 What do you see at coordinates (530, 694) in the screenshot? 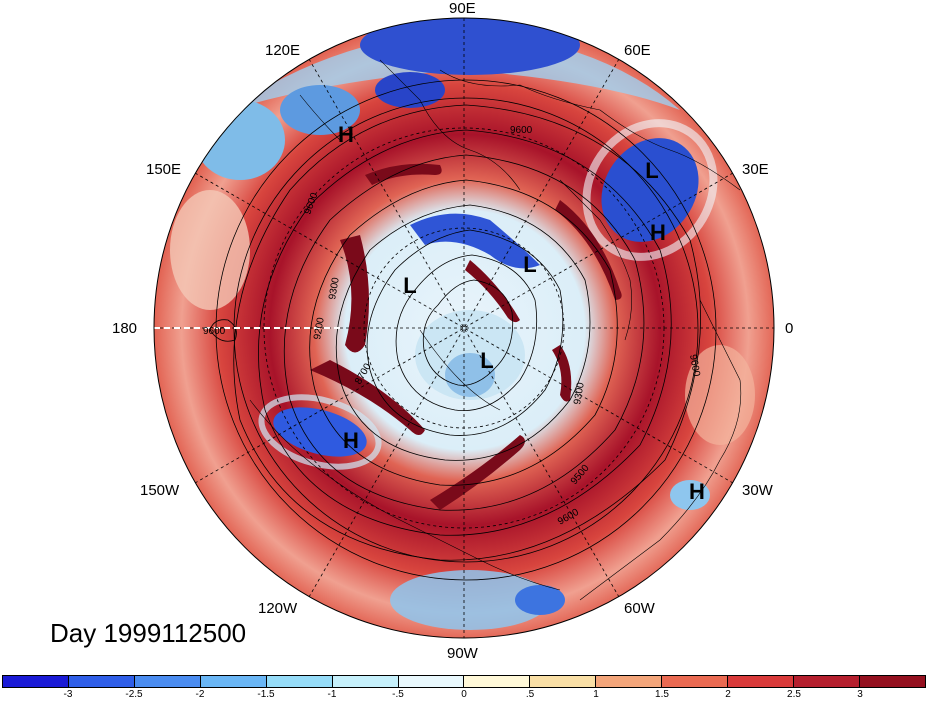
I see `colorbar-tick-label: .5` at bounding box center [530, 694].